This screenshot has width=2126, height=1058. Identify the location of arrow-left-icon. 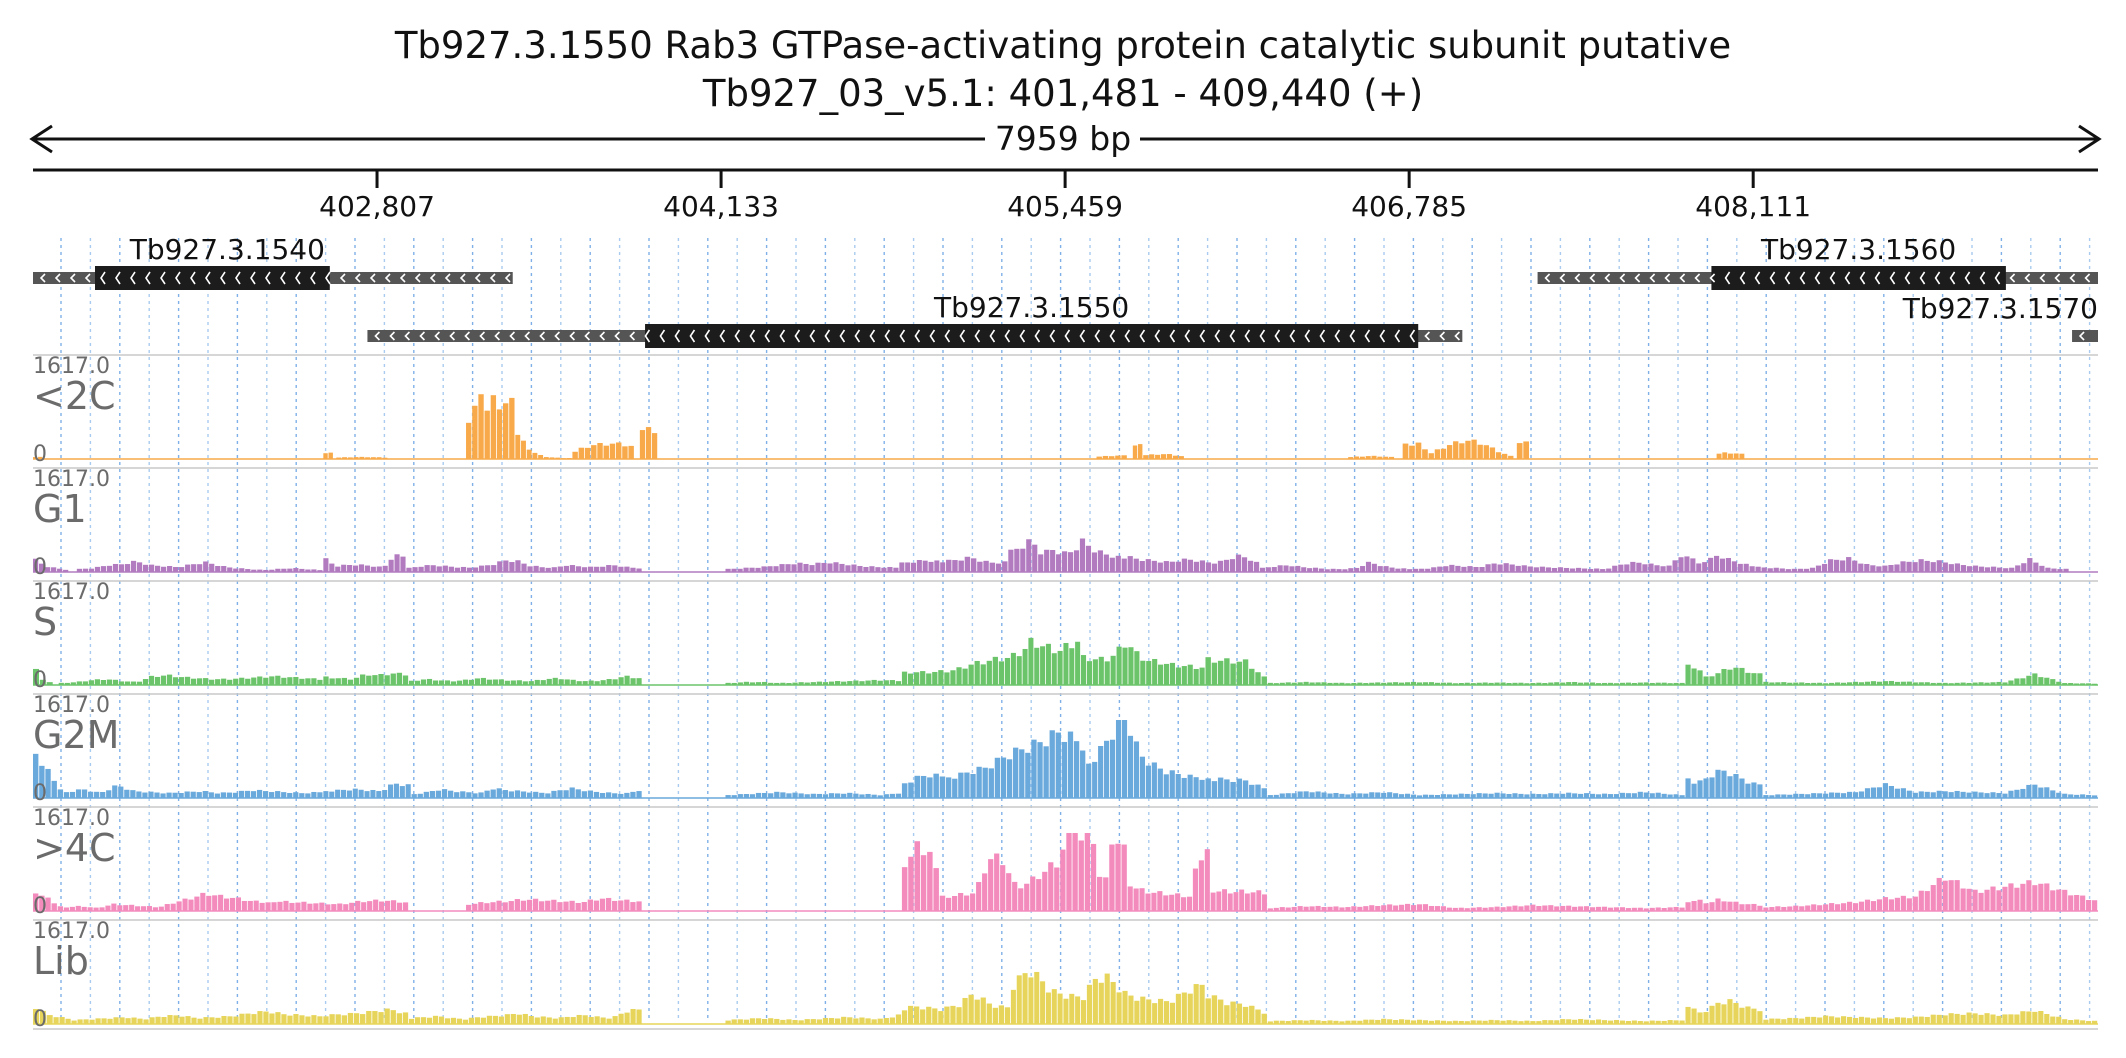
(41, 139).